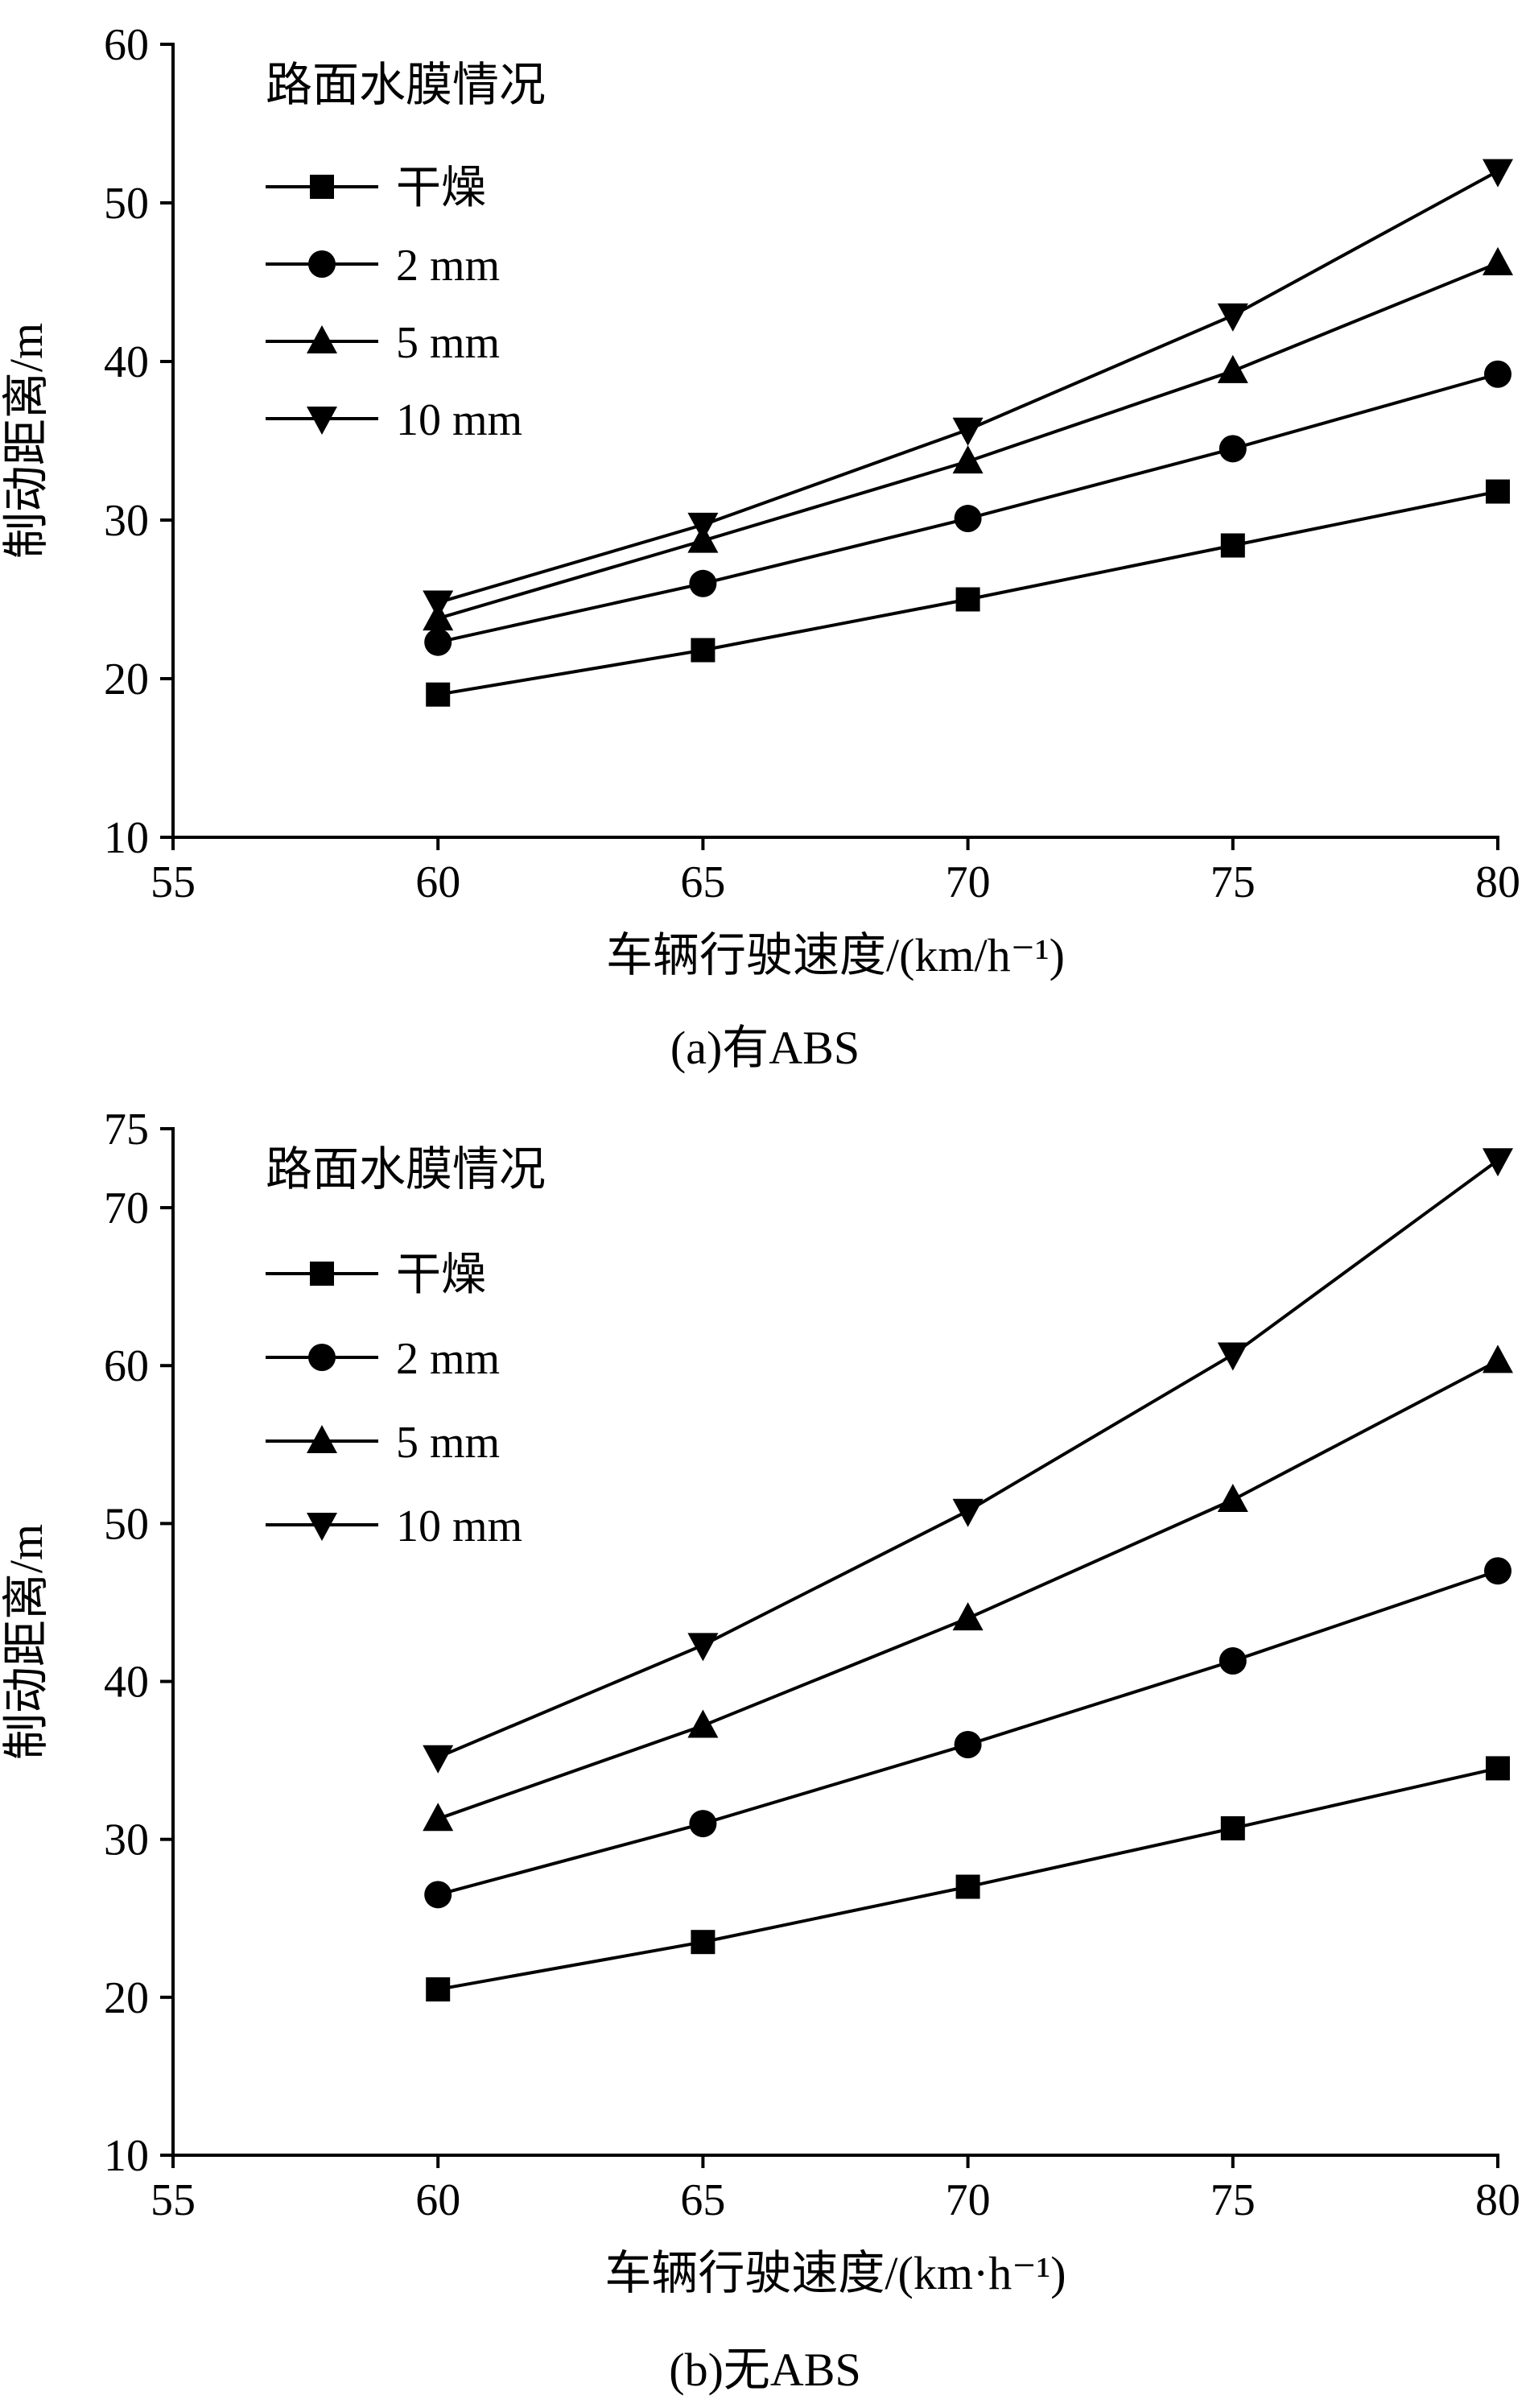 This screenshot has height=2408, width=1530. I want to click on chart-a-caption: (a)有ABS, so click(765, 1048).